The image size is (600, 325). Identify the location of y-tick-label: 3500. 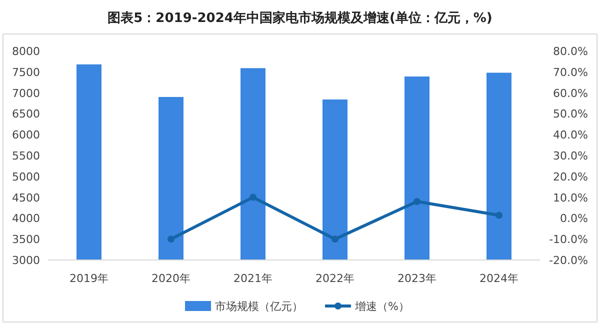
(26, 239).